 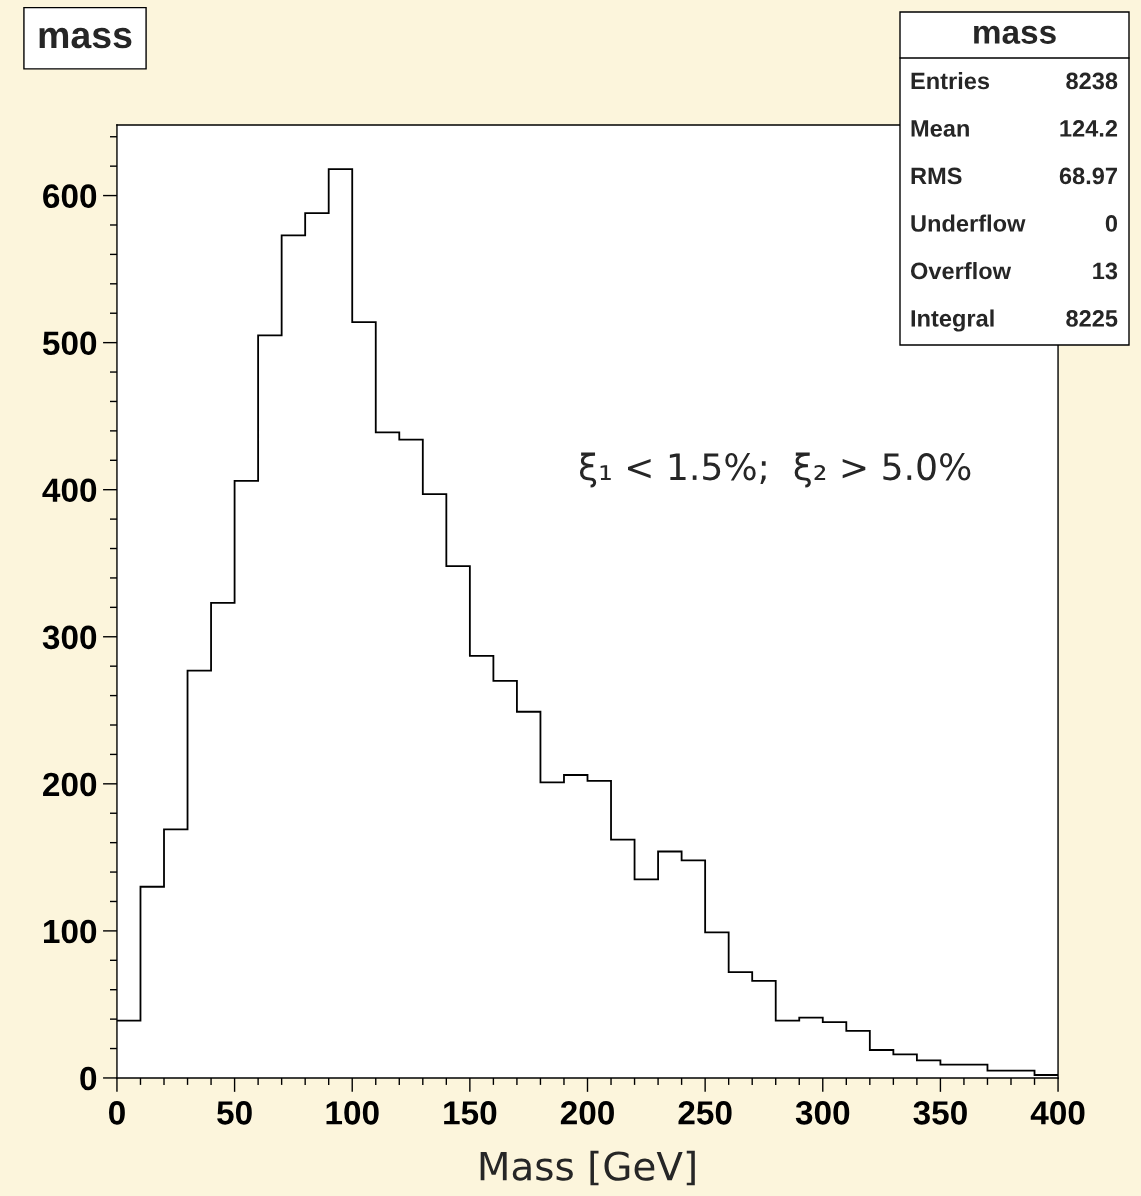 What do you see at coordinates (952, 320) in the screenshot?
I see `annotation: Integral` at bounding box center [952, 320].